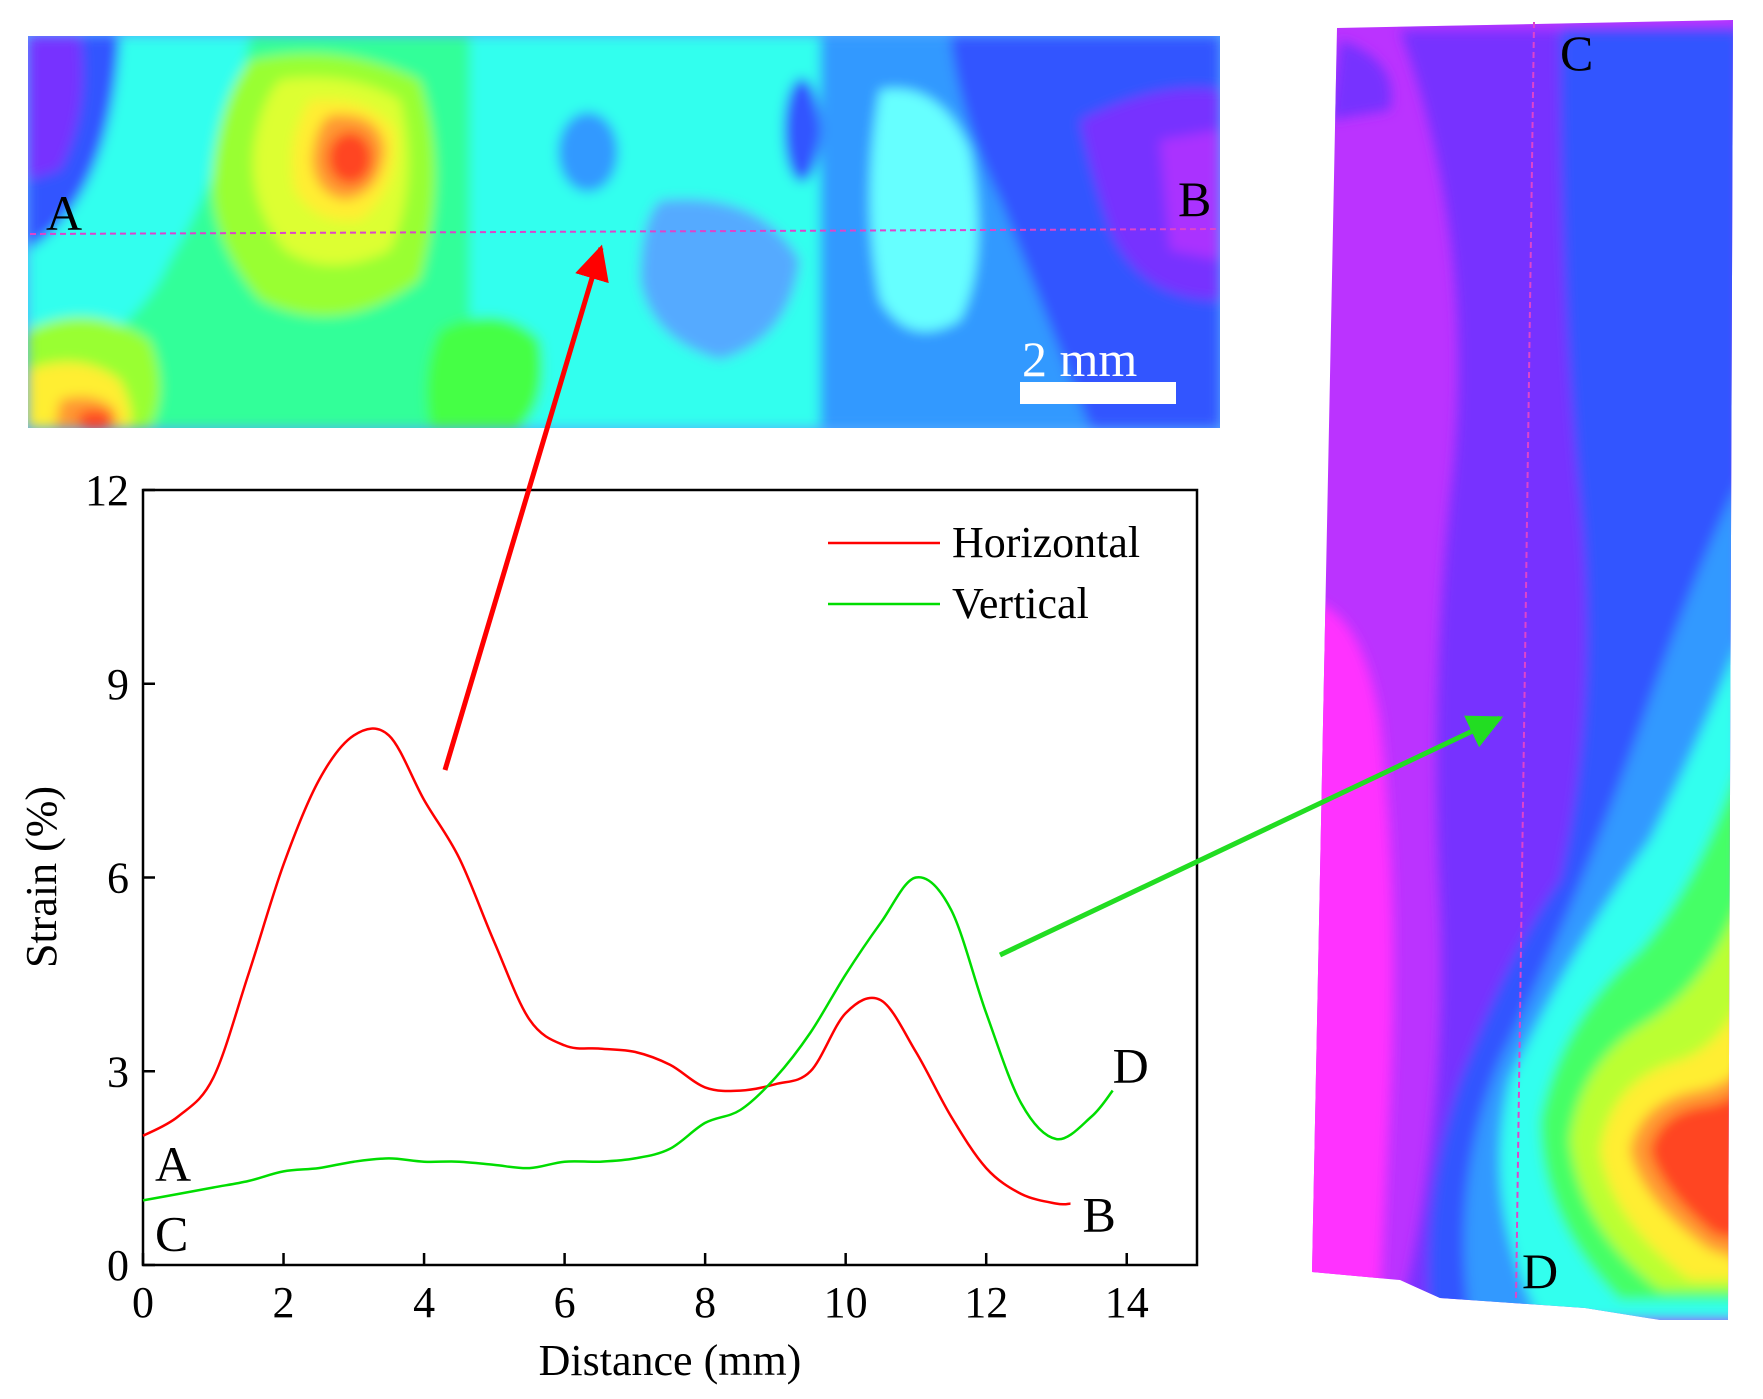  Describe the element at coordinates (107, 490) in the screenshot. I see `y-tick-label: 12` at that location.